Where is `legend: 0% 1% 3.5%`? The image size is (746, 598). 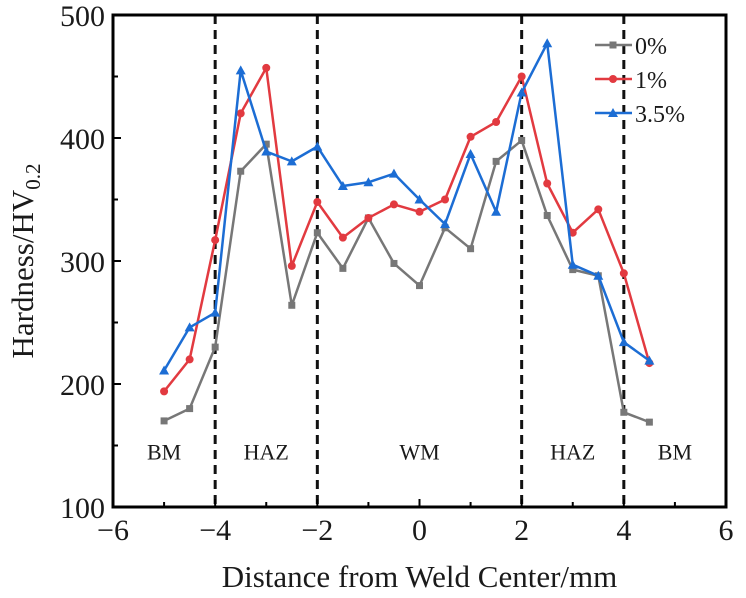
legend: 0% 1% 3.5% is located at coordinates (640, 81).